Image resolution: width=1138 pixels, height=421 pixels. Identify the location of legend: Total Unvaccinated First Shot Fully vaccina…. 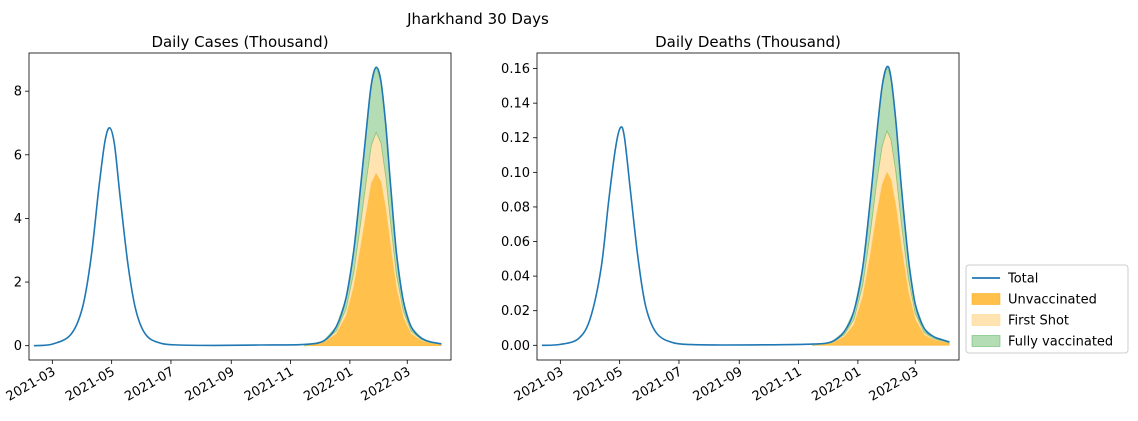
(1047, 309).